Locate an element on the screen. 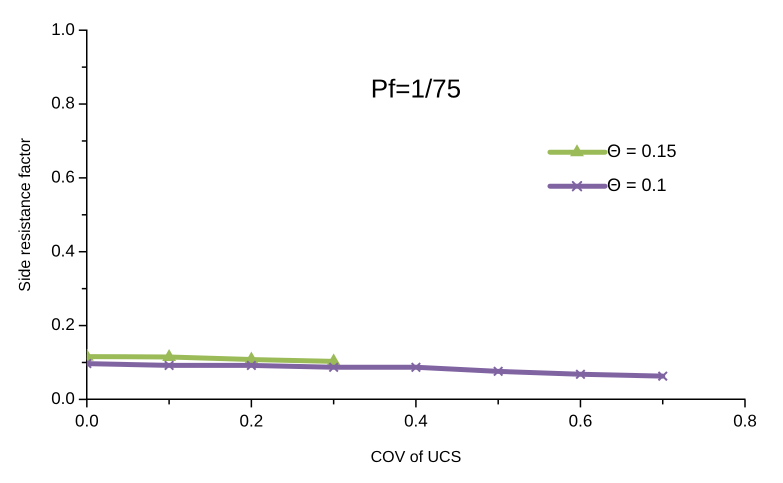 The image size is (783, 483). legend-label: Θ = 0.15 is located at coordinates (642, 151).